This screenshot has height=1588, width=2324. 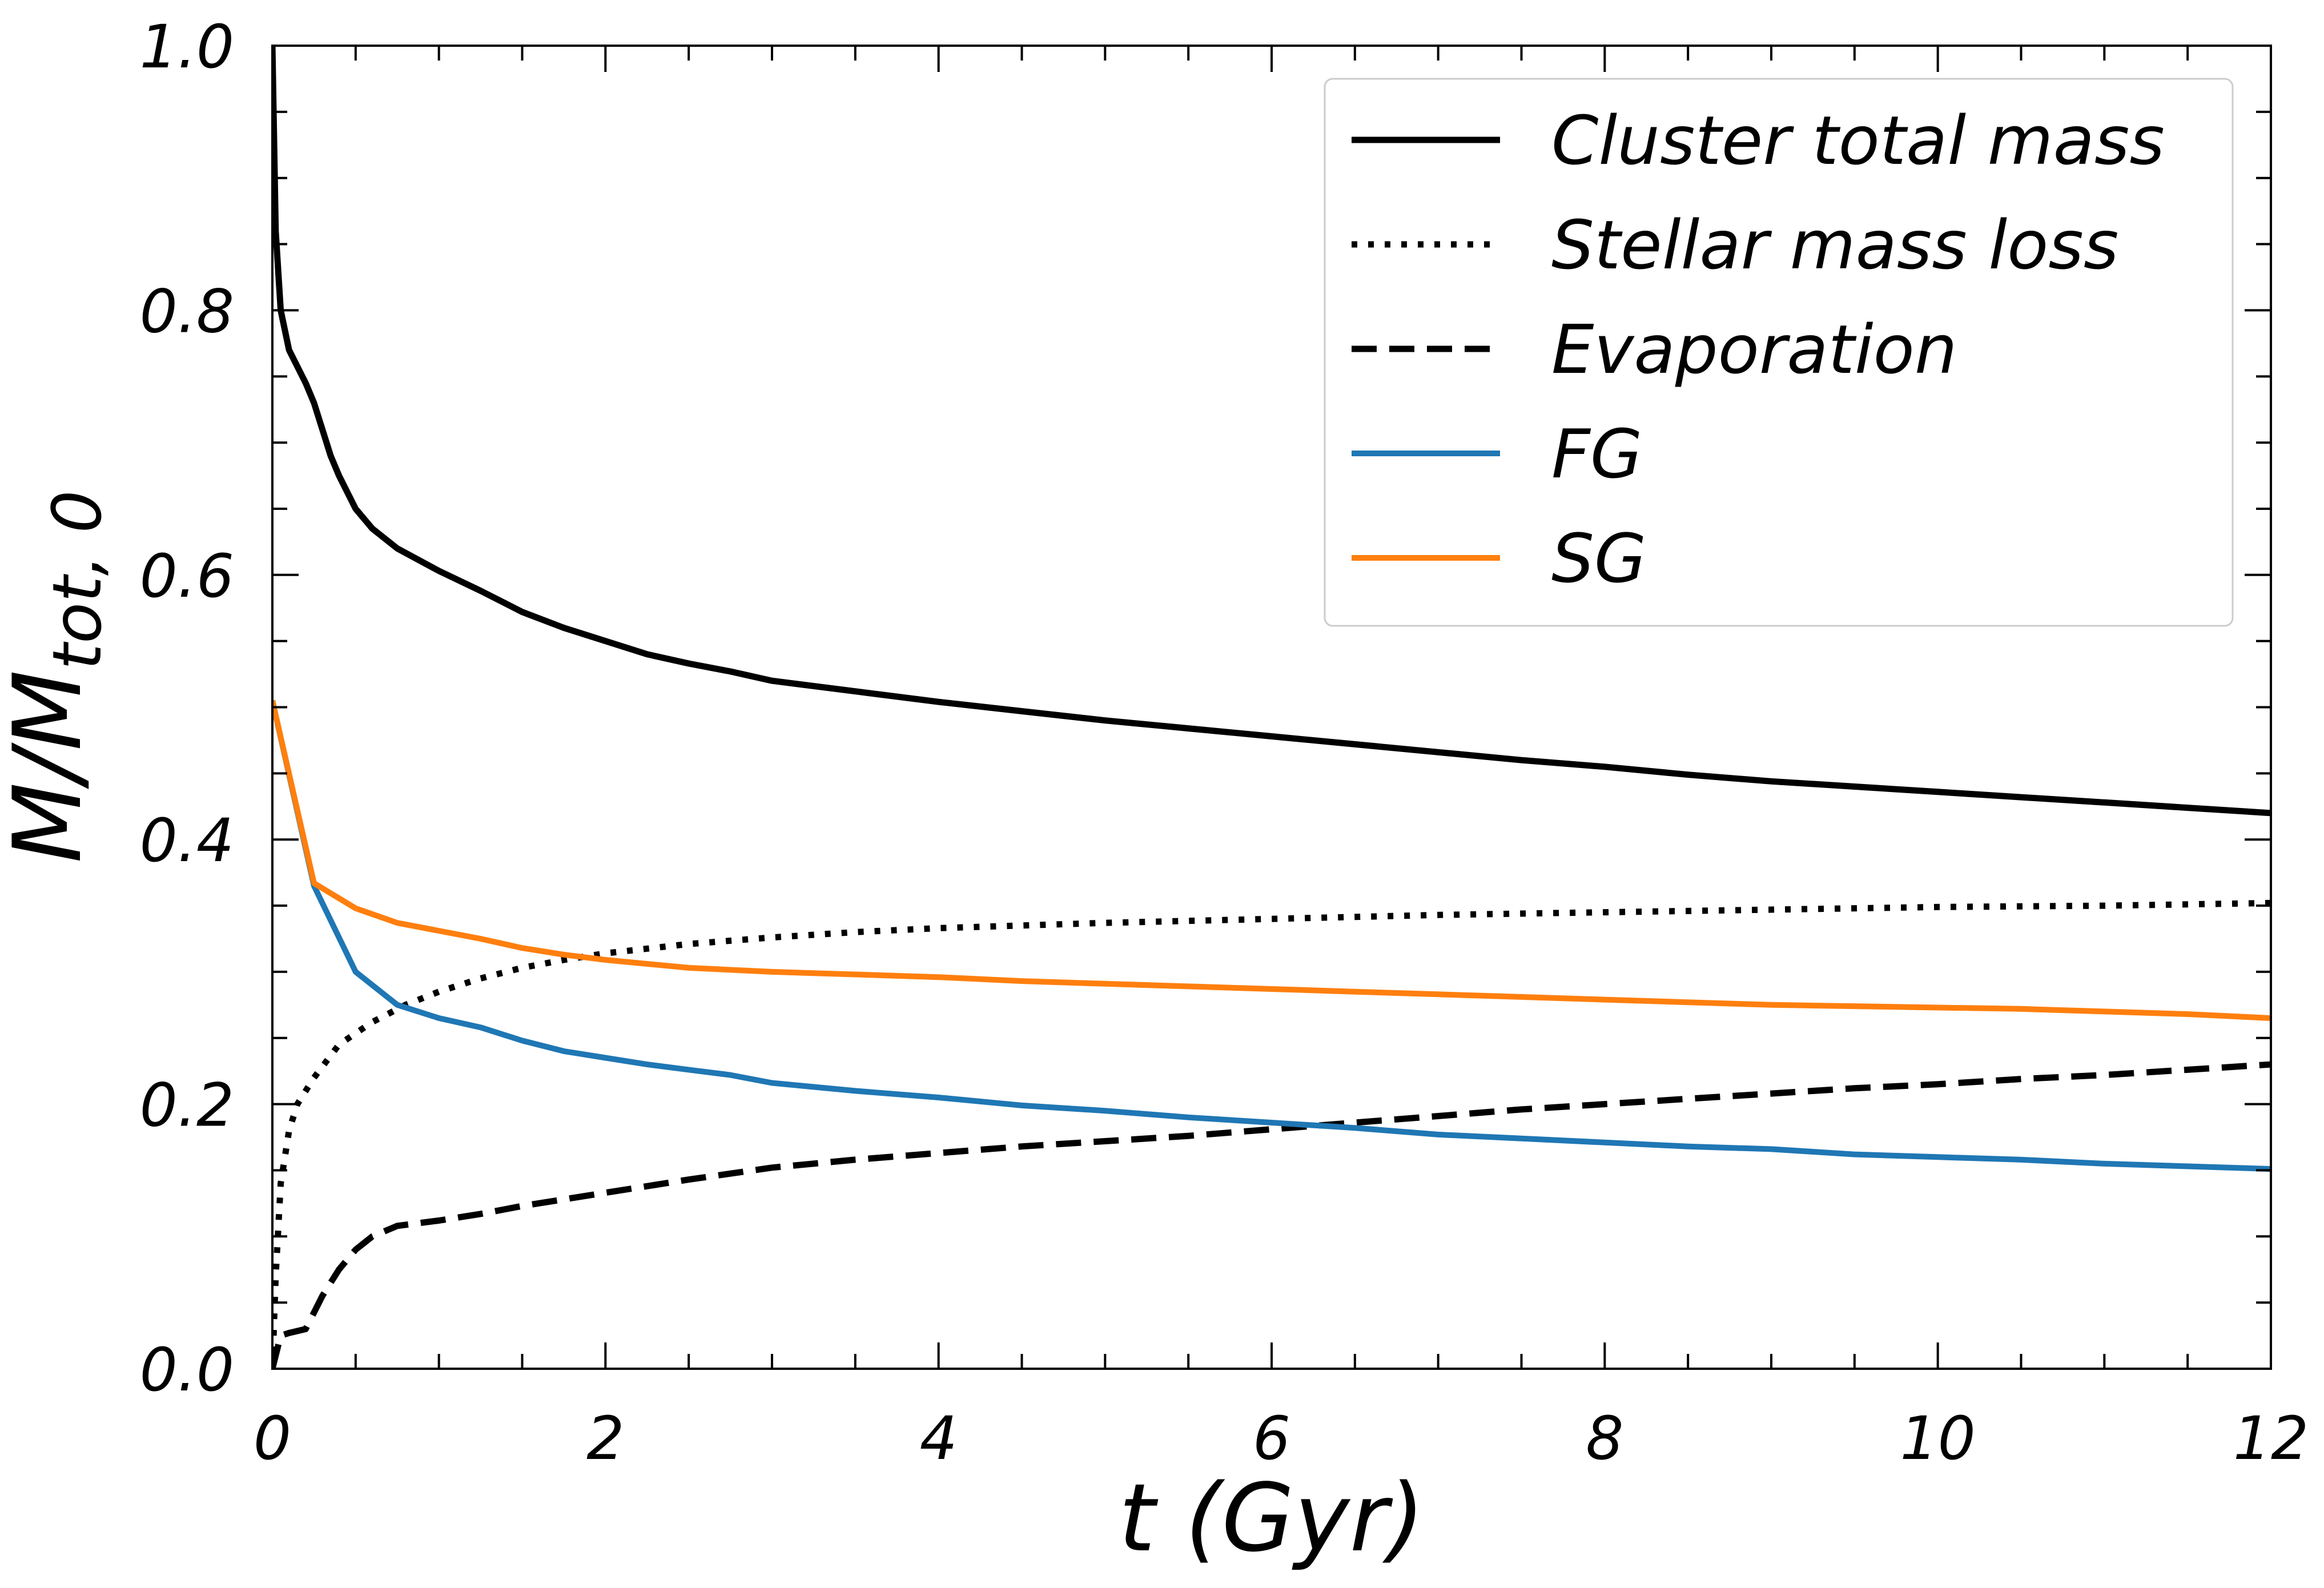 What do you see at coordinates (187, 311) in the screenshot?
I see `y-tick-label: 0.8` at bounding box center [187, 311].